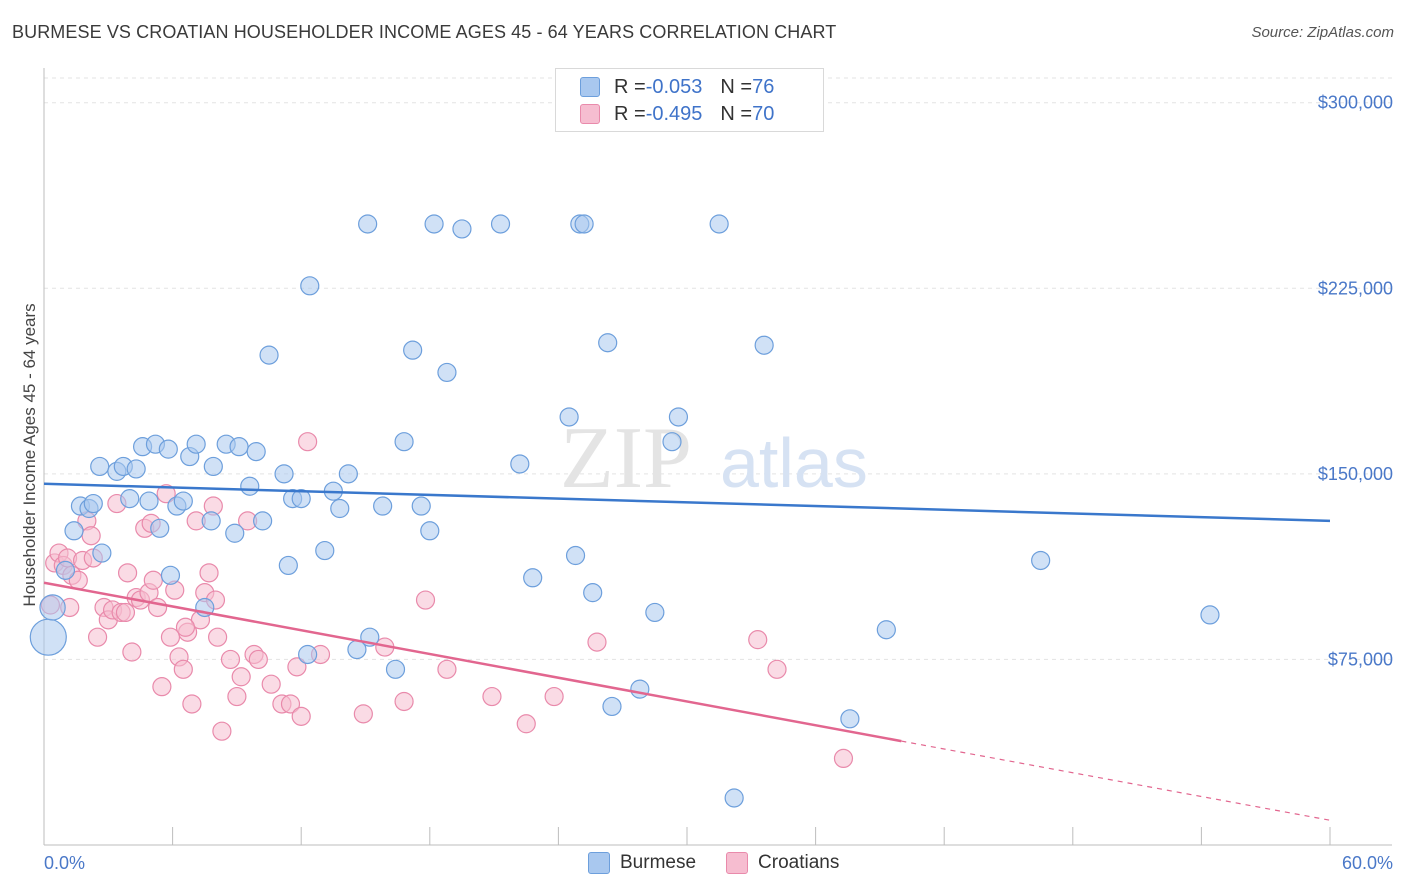 The height and width of the screenshot is (892, 1406). What do you see at coordinates (590, 114) in the screenshot?
I see `croatians-swatch` at bounding box center [590, 114].